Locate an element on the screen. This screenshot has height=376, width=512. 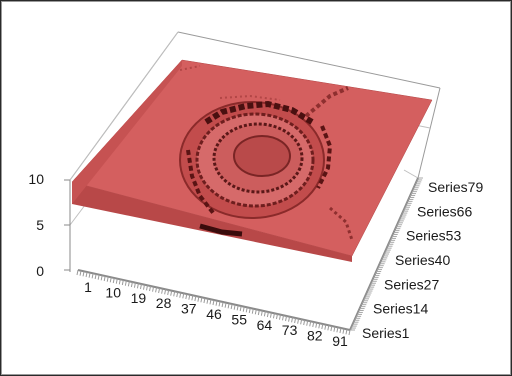
x-tick-marks is located at coordinates (213, 302).